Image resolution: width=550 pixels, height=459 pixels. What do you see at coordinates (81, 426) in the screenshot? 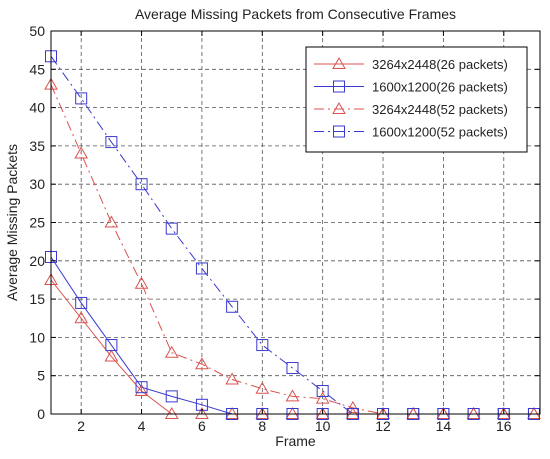
I see `x-tick-label: 2` at bounding box center [81, 426].